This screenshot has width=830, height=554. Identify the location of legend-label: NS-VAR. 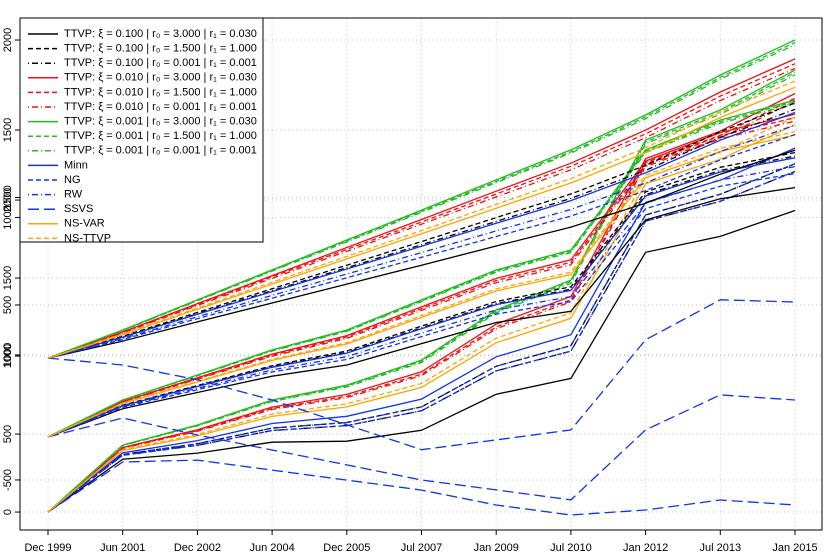
(84, 224).